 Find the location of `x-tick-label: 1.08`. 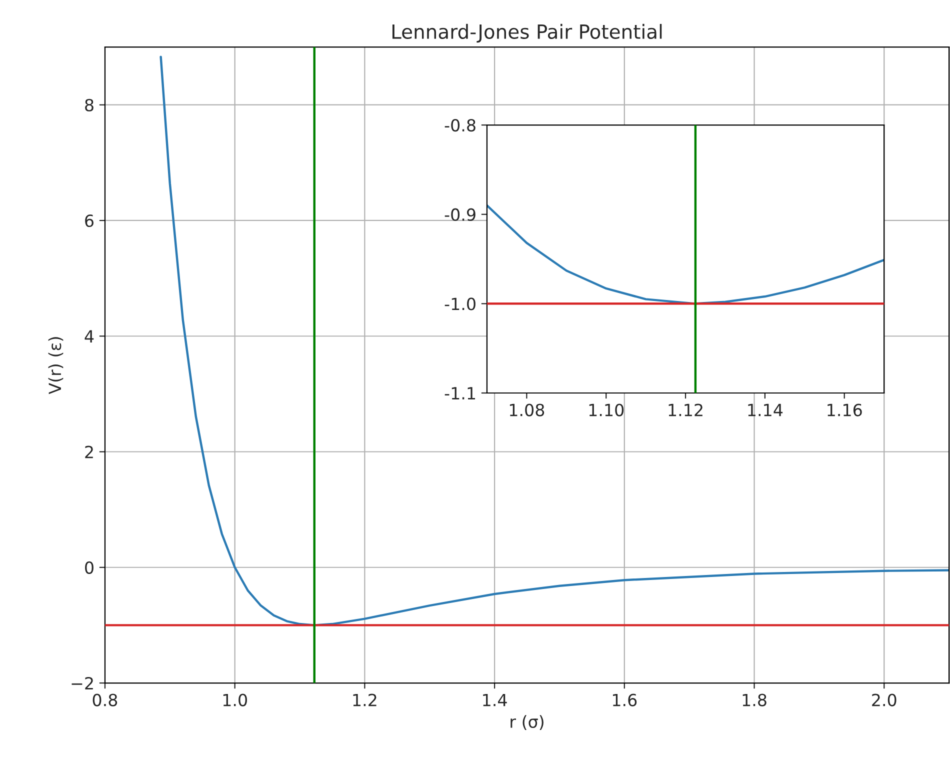

x-tick-label: 1.08 is located at coordinates (527, 410).